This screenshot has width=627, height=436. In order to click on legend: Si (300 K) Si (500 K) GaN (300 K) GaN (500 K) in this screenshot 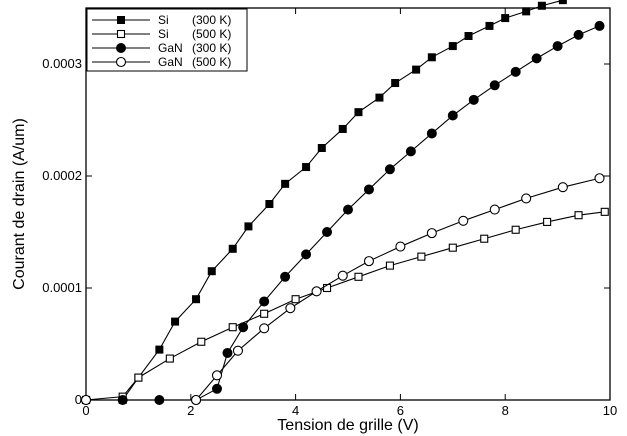, I will do `click(167, 40)`.